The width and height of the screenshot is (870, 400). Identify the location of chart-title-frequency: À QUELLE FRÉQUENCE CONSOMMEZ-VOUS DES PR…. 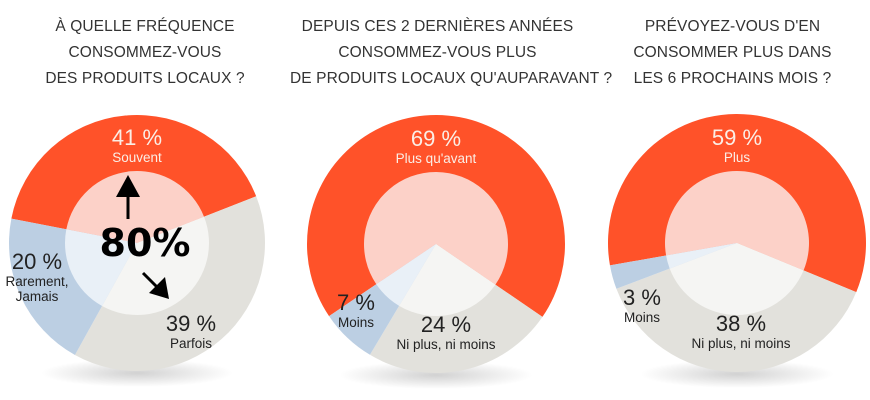
(145, 53).